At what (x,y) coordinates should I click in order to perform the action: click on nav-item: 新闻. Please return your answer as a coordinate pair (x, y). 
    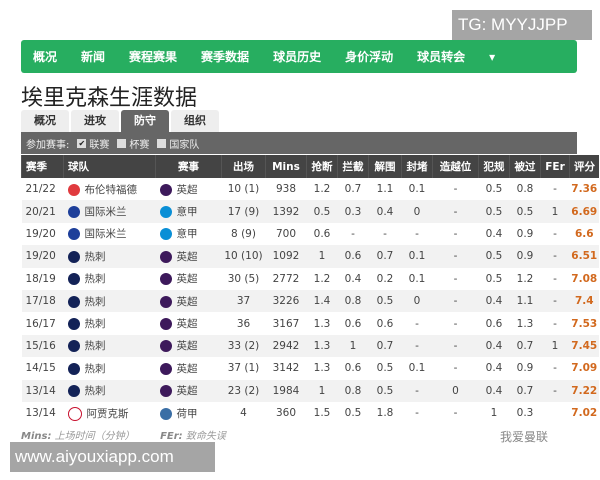
    Looking at the image, I should click on (93, 57).